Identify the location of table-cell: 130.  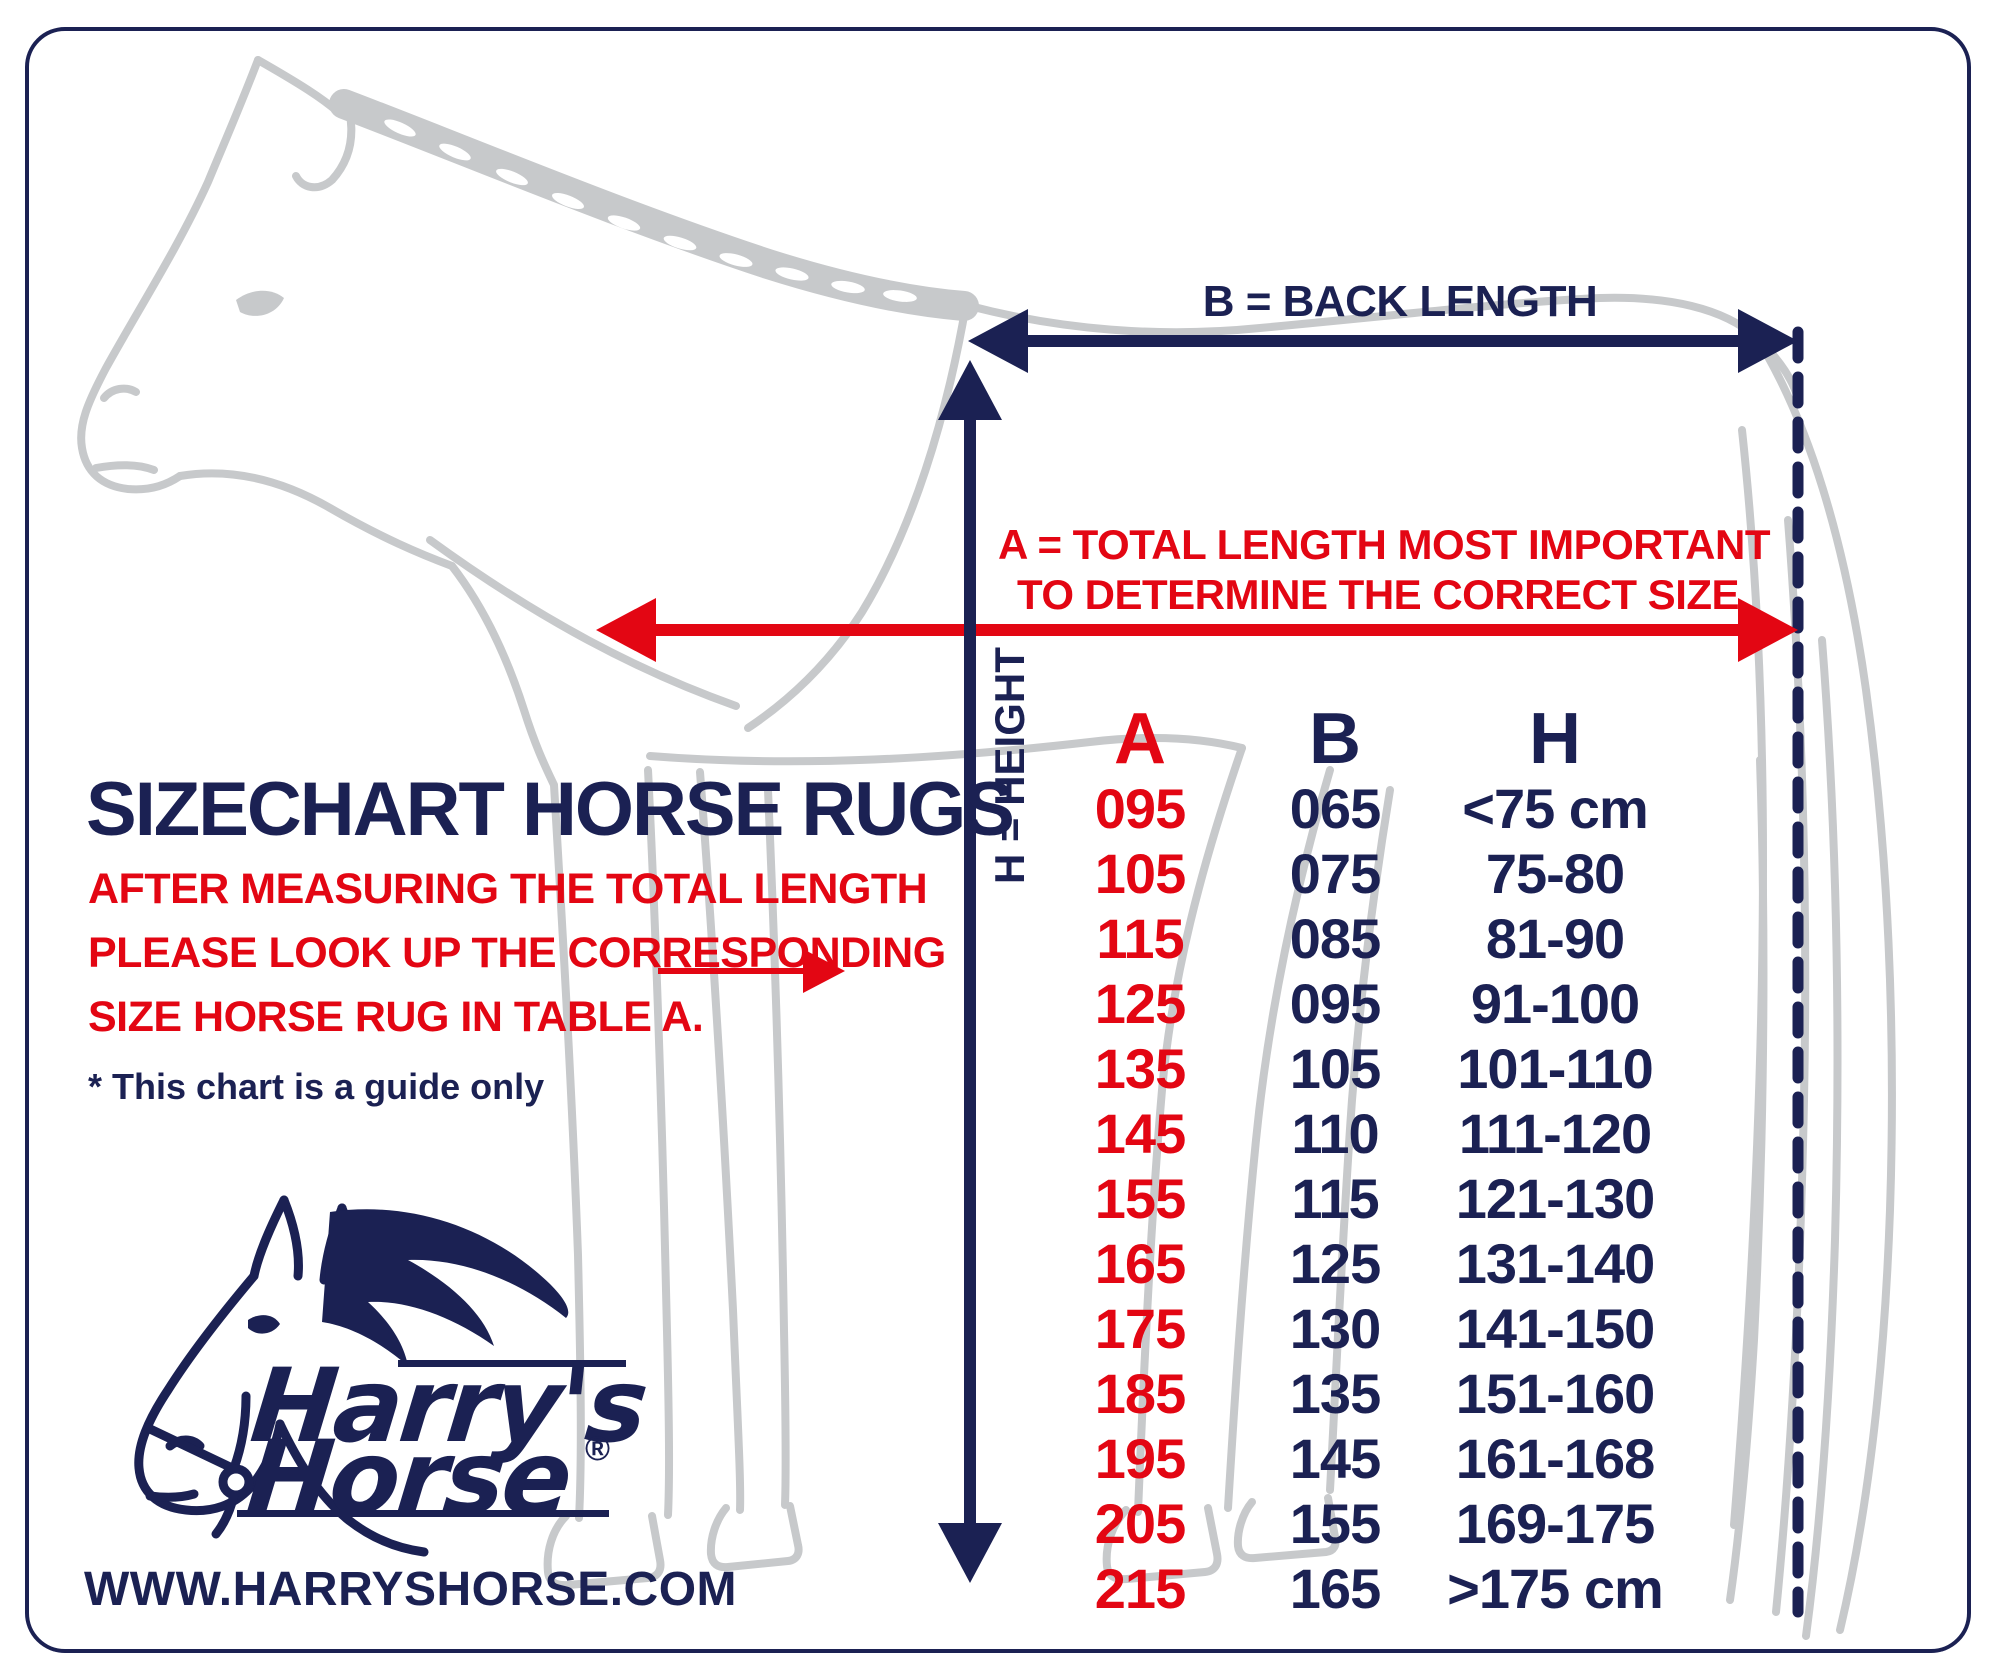
(1335, 1328).